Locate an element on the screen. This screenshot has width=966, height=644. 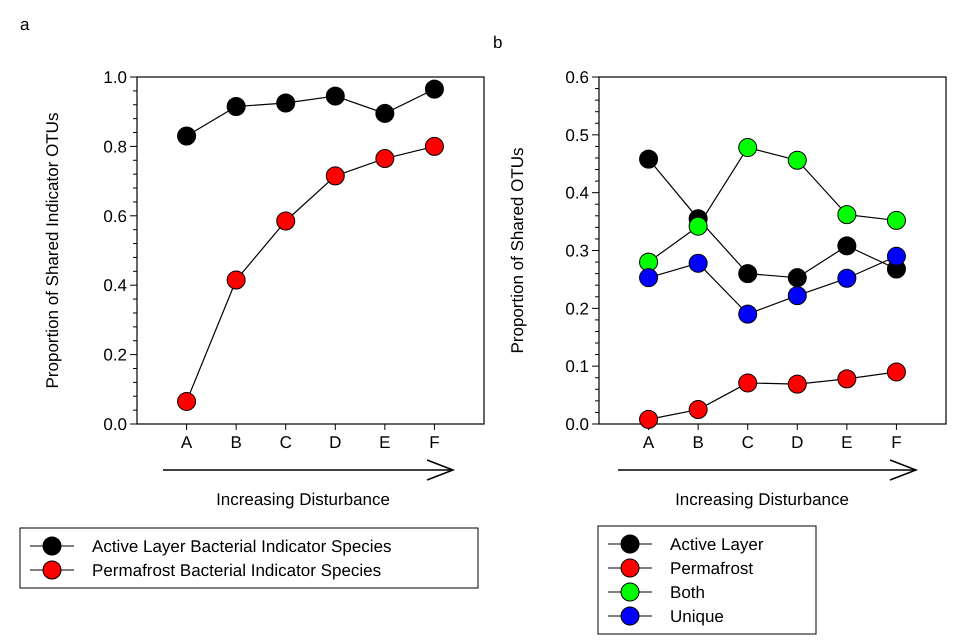
legend-label: Active Layer is located at coordinates (717, 544).